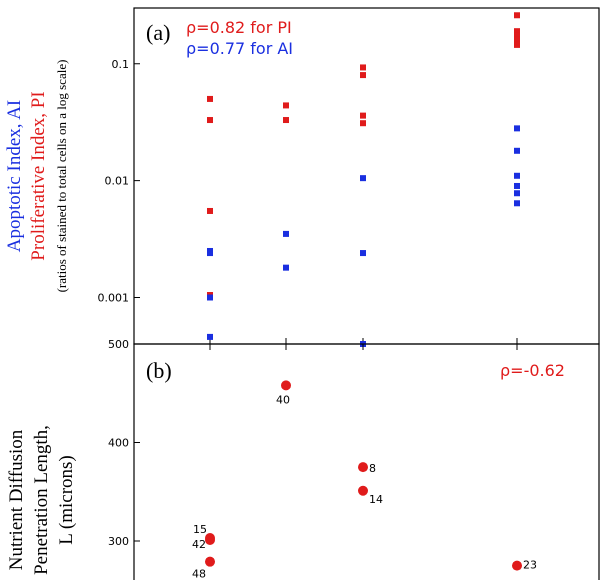  What do you see at coordinates (532, 370) in the screenshot?
I see `rho-b-label: ρ=-0.62` at bounding box center [532, 370].